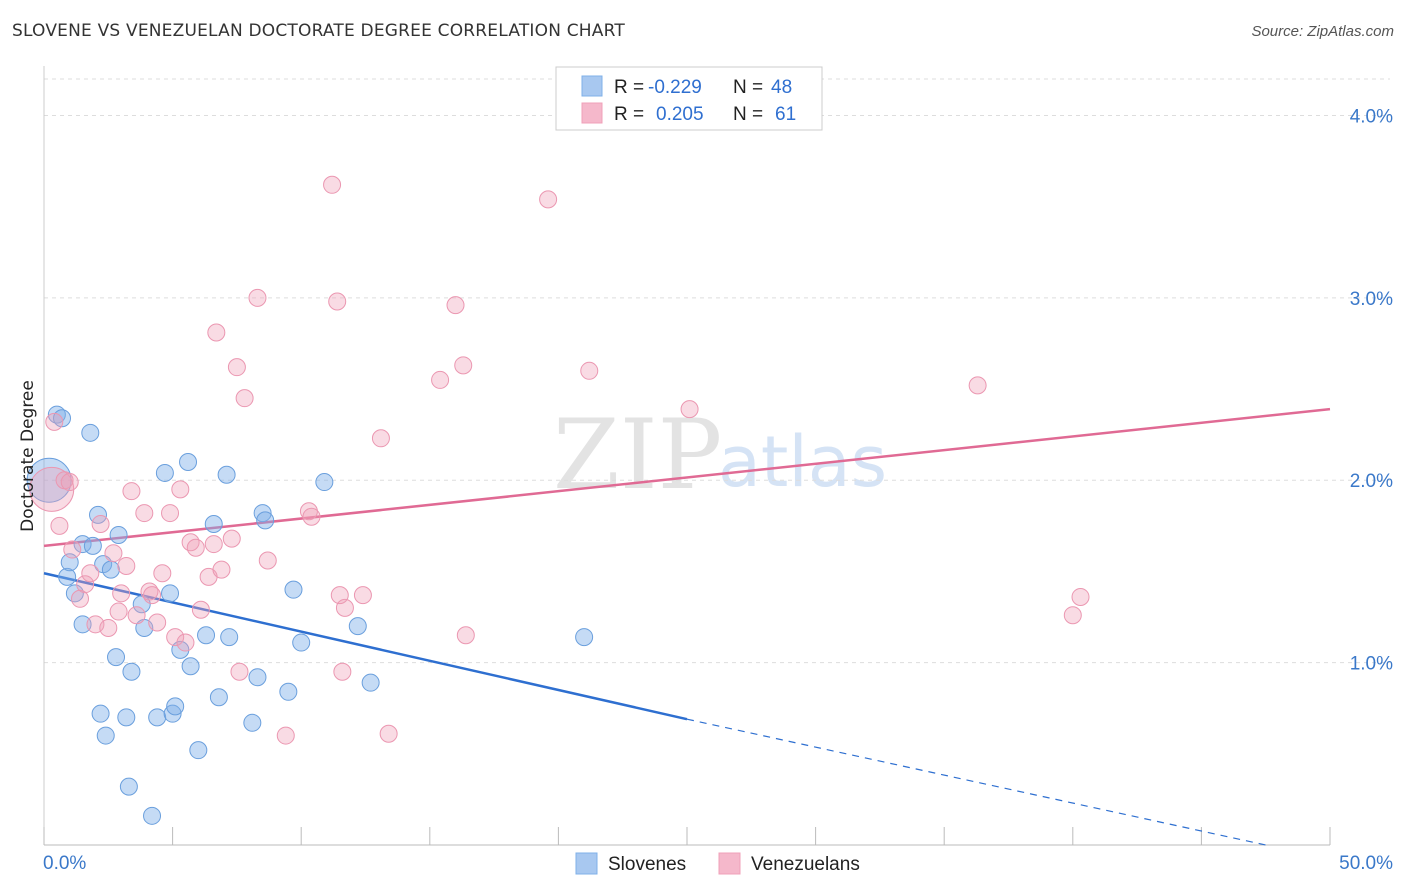 The image size is (1406, 892). What do you see at coordinates (64, 863) in the screenshot?
I see `x-tick-label-min: 0.0%` at bounding box center [64, 863].